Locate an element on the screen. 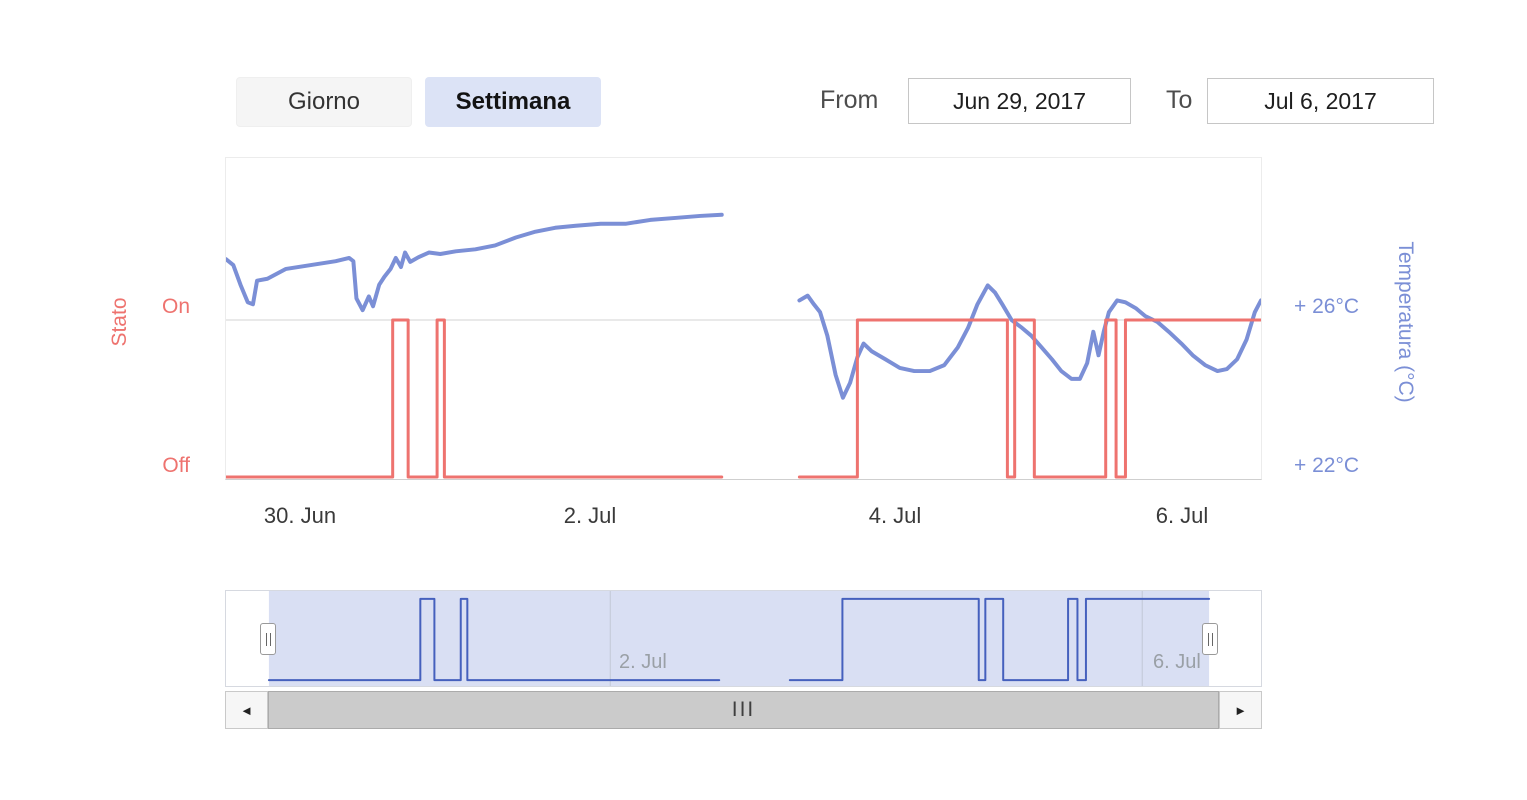 This screenshot has width=1527, height=800. x-tick-2-jul: 2. Jul is located at coordinates (590, 515).